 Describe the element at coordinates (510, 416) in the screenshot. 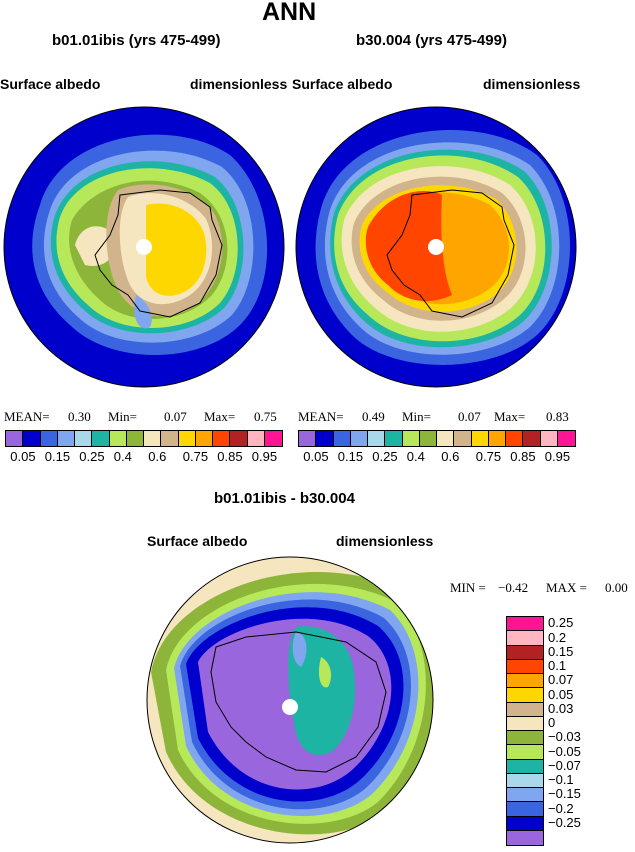

I see `right-max-label: Max=` at that location.